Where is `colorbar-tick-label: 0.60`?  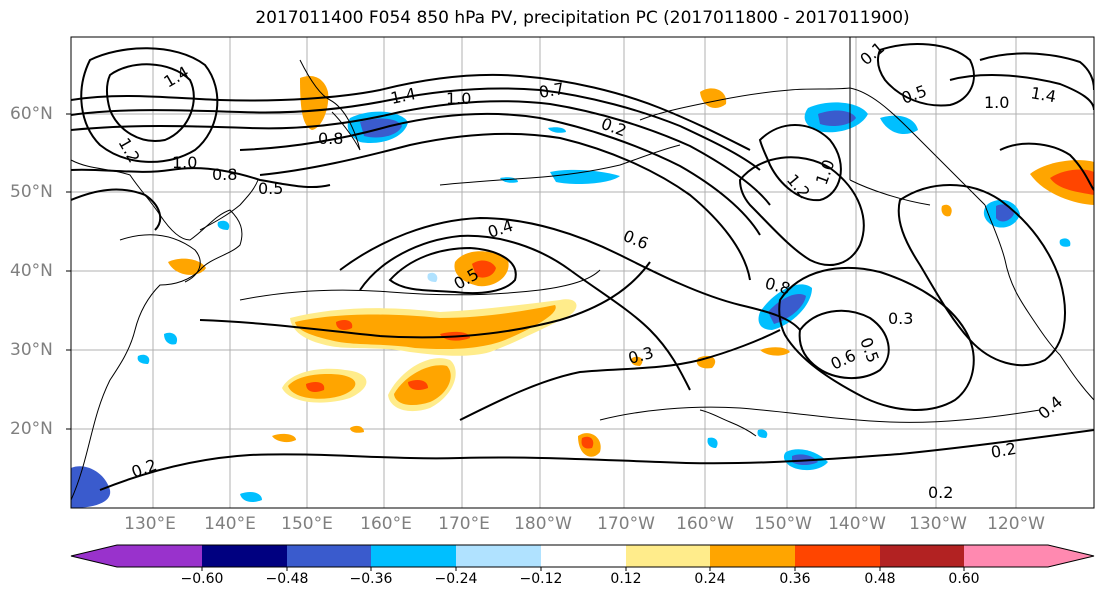
colorbar-tick-label: 0.60 is located at coordinates (964, 579).